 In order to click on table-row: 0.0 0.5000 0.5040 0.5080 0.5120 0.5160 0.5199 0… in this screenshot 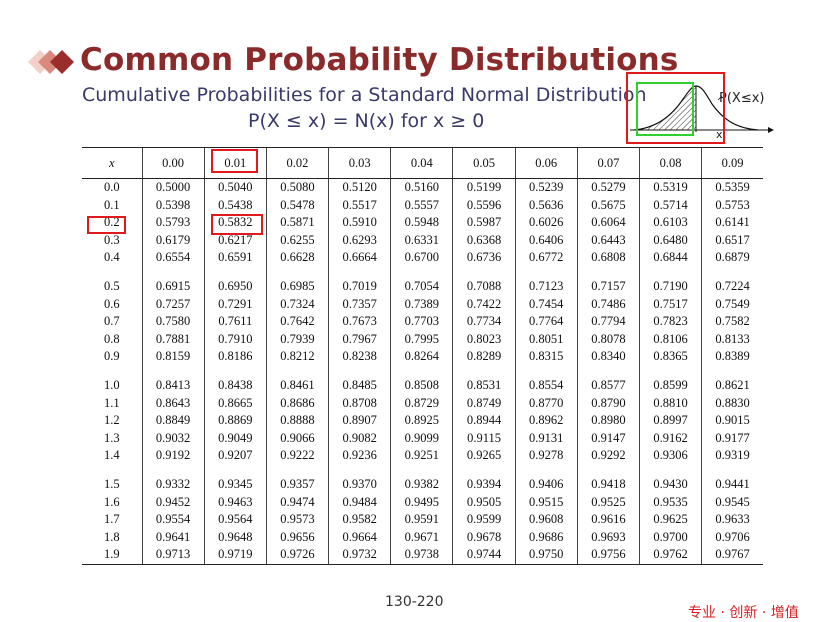, I will do `click(422, 187)`.